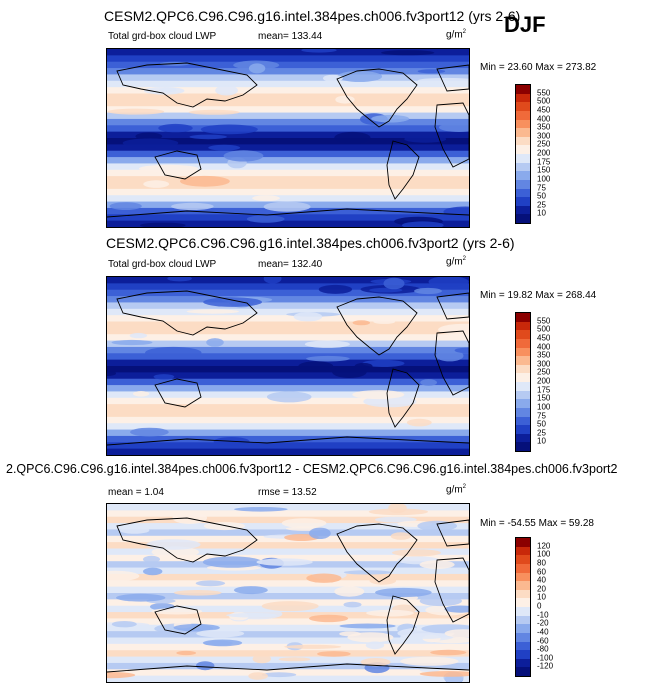  I want to click on colorbar-label: 500, so click(544, 329).